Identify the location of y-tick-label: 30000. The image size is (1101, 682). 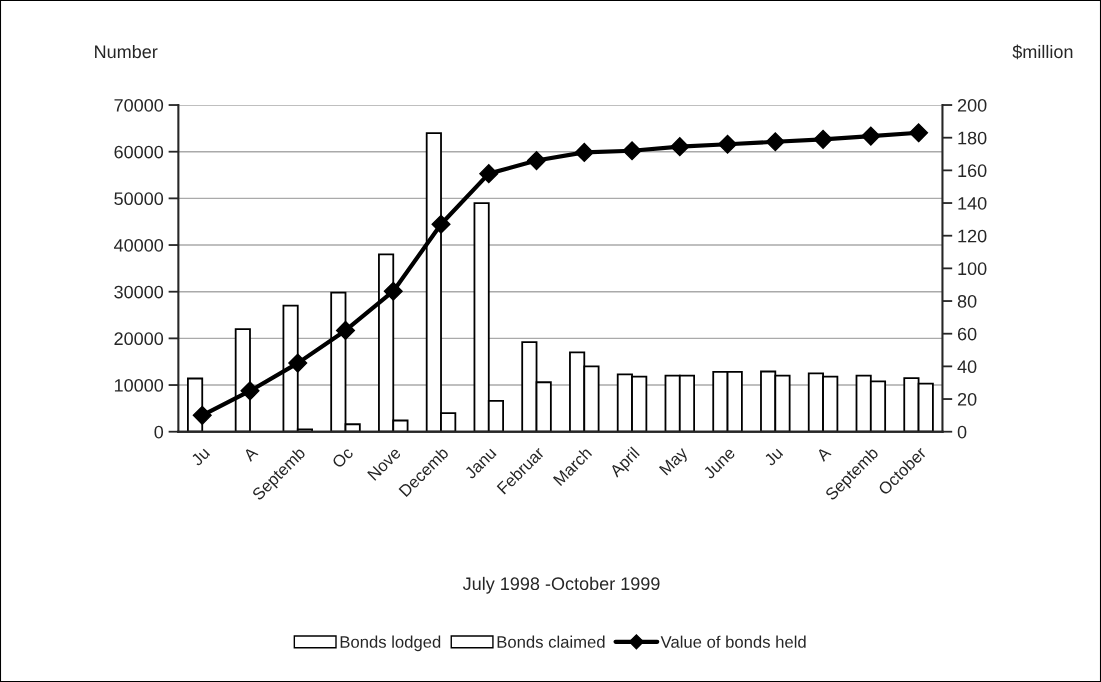
(139, 292).